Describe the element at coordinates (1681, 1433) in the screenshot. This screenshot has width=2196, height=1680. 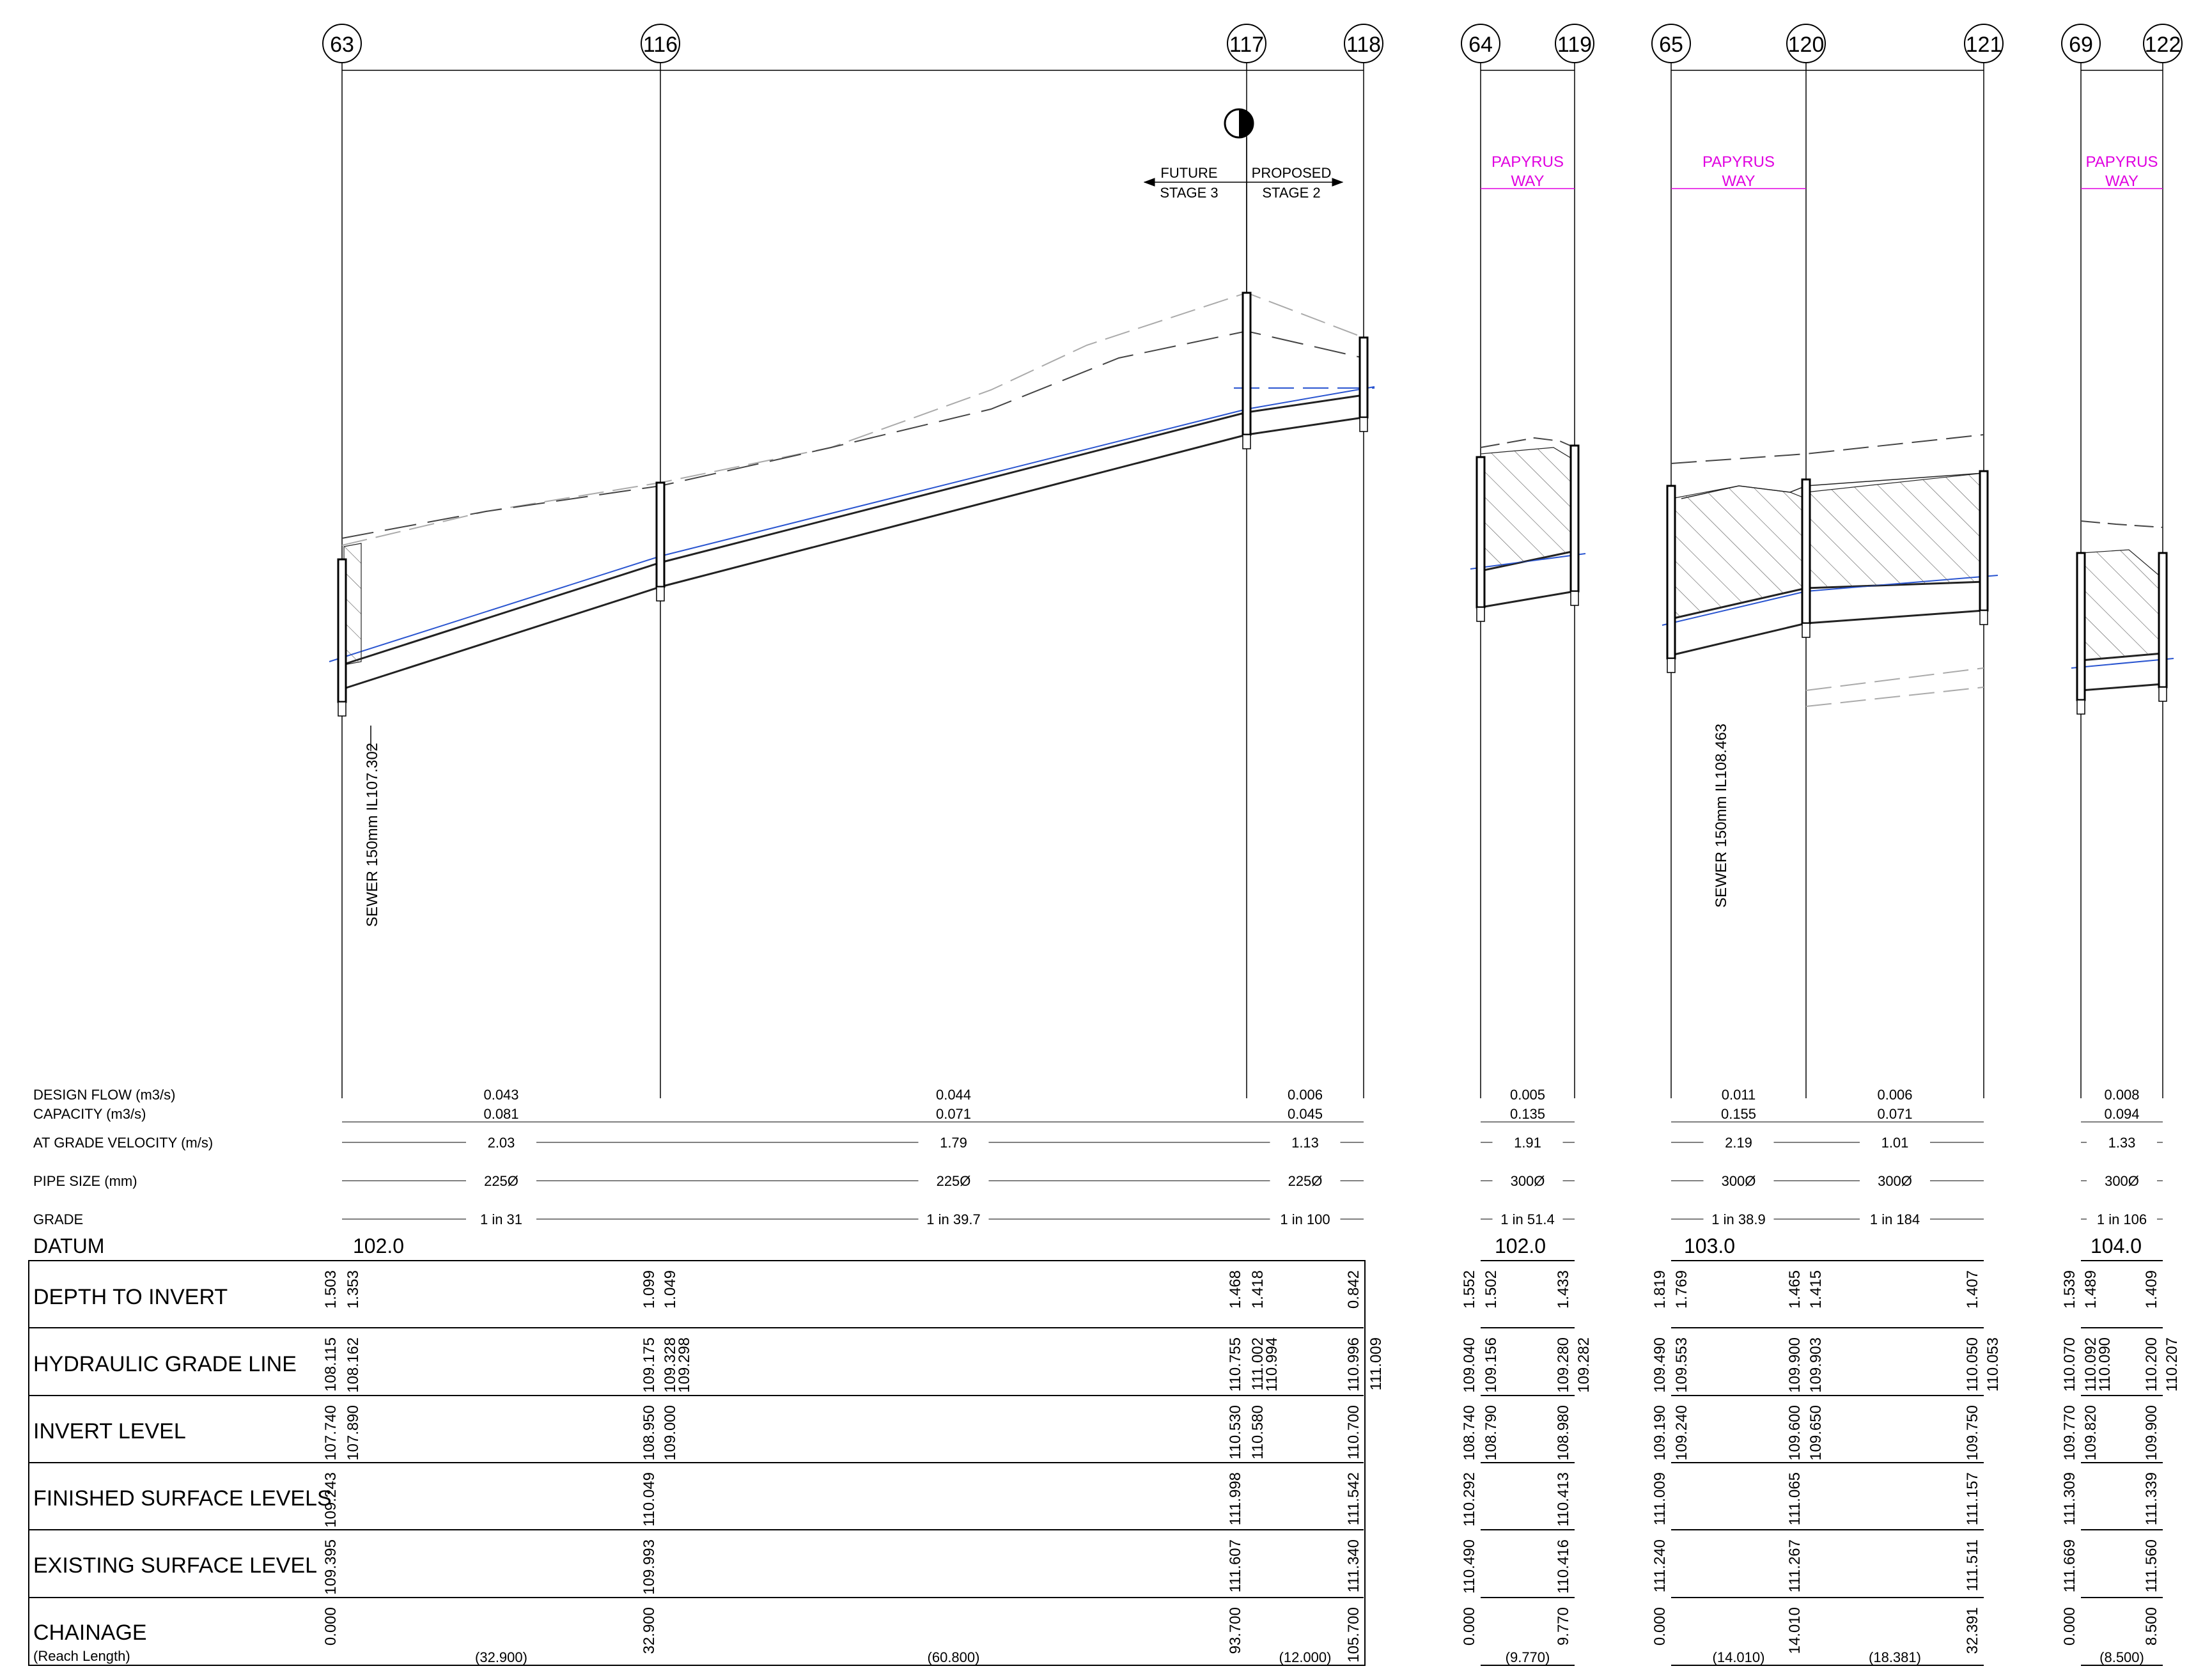
I see `invert-value: 109.240` at that location.